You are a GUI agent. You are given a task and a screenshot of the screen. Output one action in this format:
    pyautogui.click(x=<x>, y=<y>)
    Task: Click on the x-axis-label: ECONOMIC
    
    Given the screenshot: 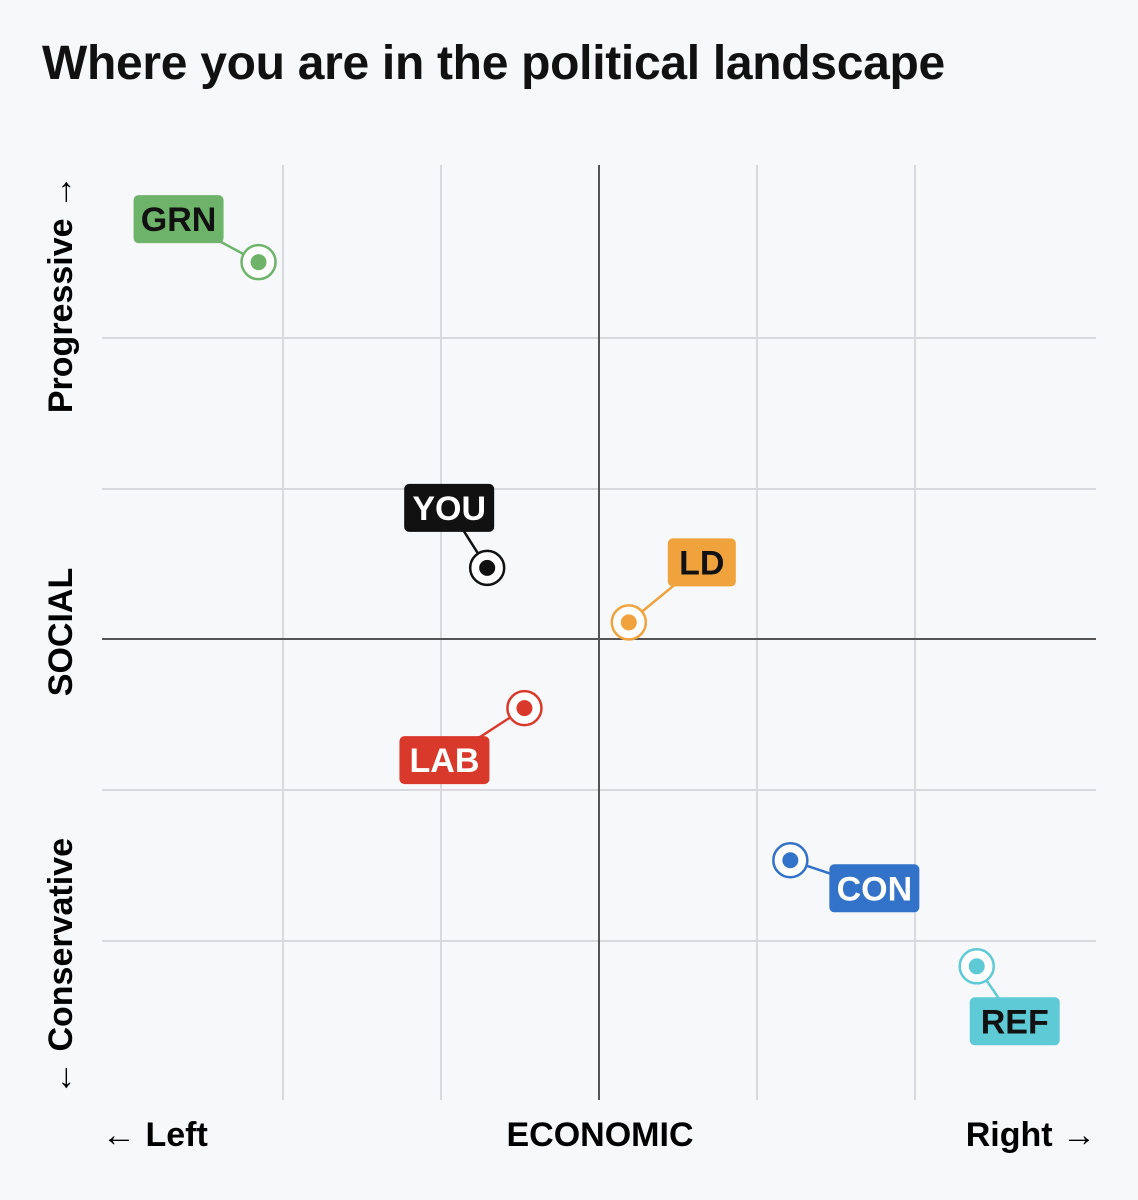 What is the action you would take?
    pyautogui.click(x=600, y=1135)
    